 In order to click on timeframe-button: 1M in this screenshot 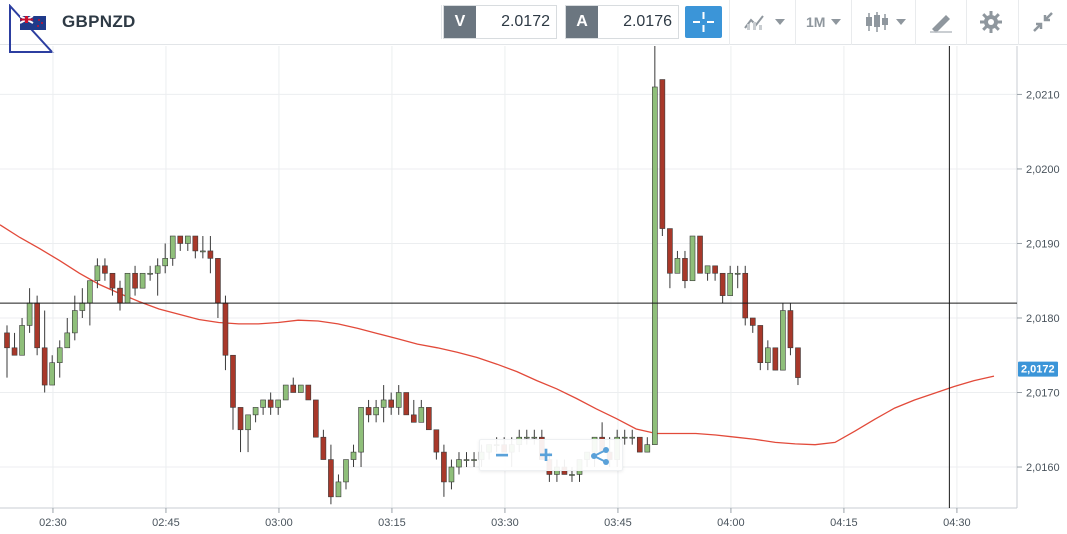, I will do `click(824, 22)`.